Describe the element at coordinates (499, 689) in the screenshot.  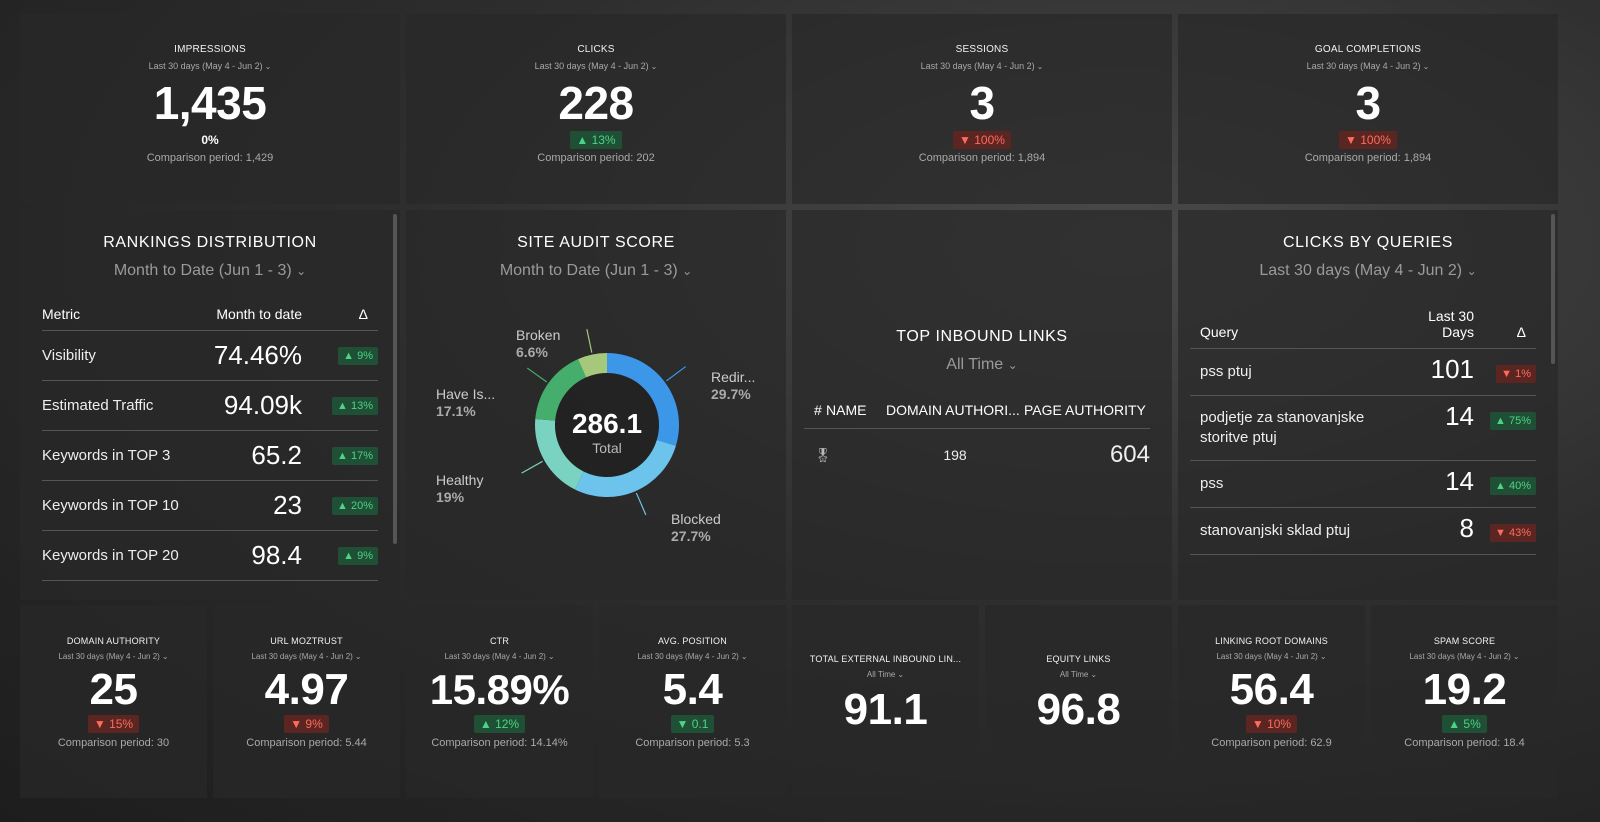
I see `kpi-value: 15.89%` at that location.